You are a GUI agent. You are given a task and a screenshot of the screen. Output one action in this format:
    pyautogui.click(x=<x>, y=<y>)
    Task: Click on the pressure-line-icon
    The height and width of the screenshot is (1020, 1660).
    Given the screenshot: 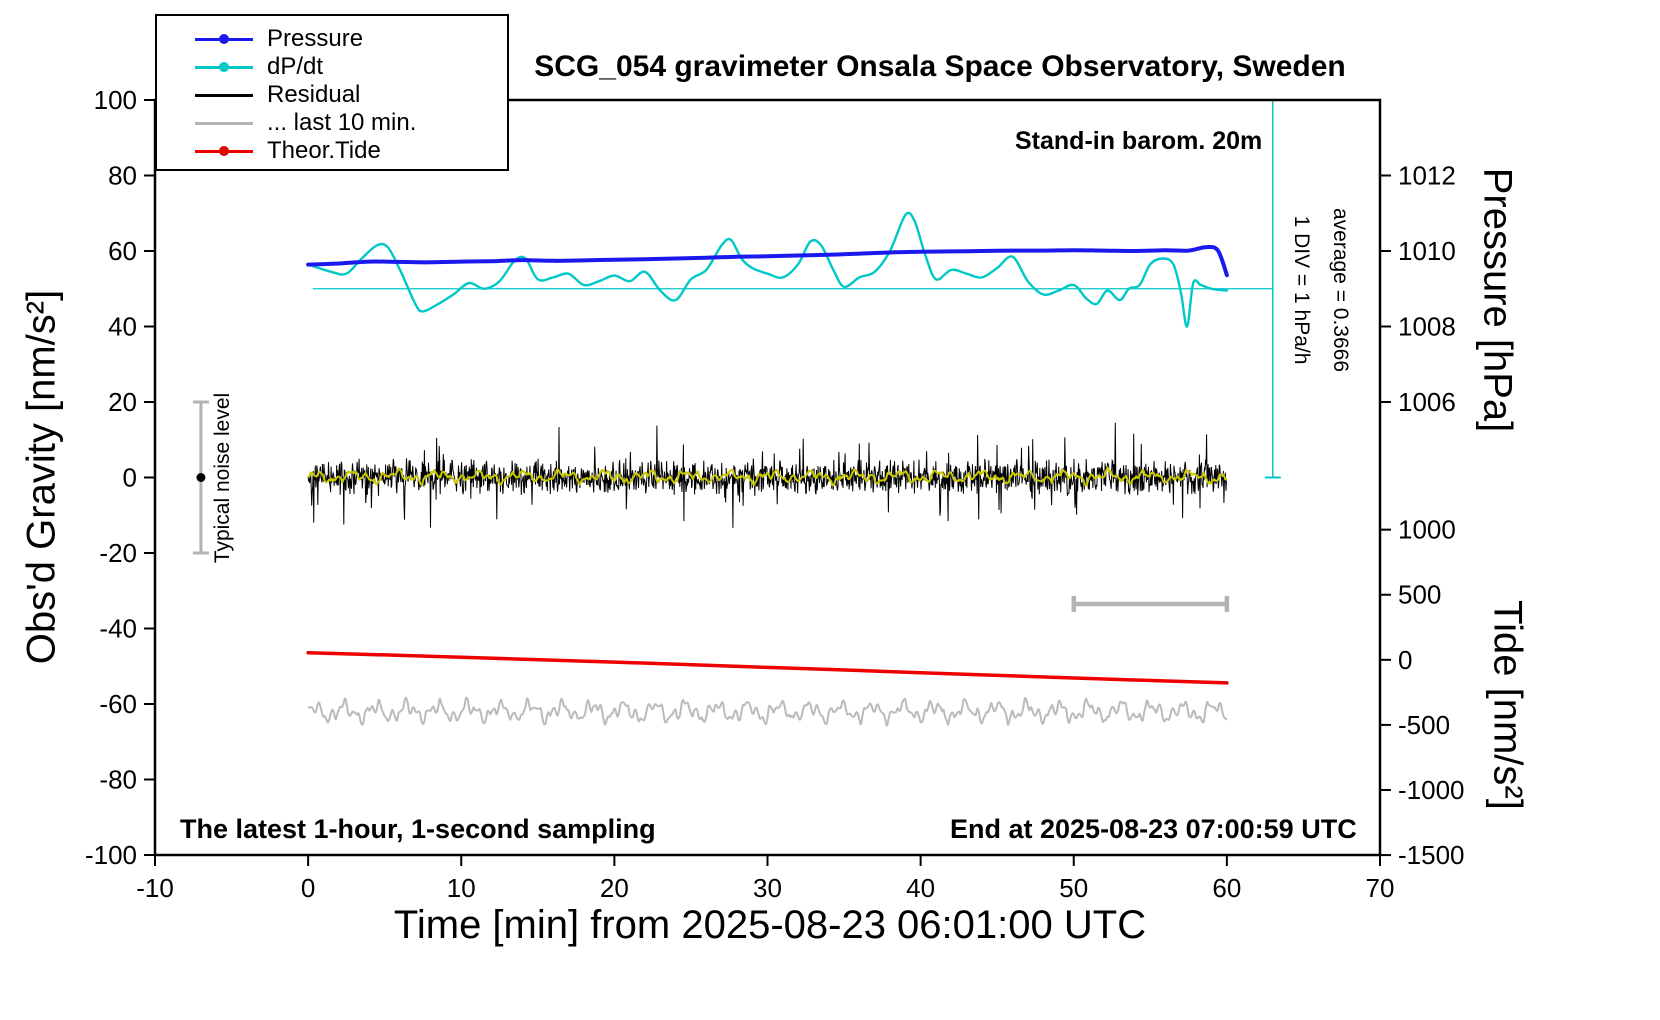 What is the action you would take?
    pyautogui.click(x=224, y=39)
    